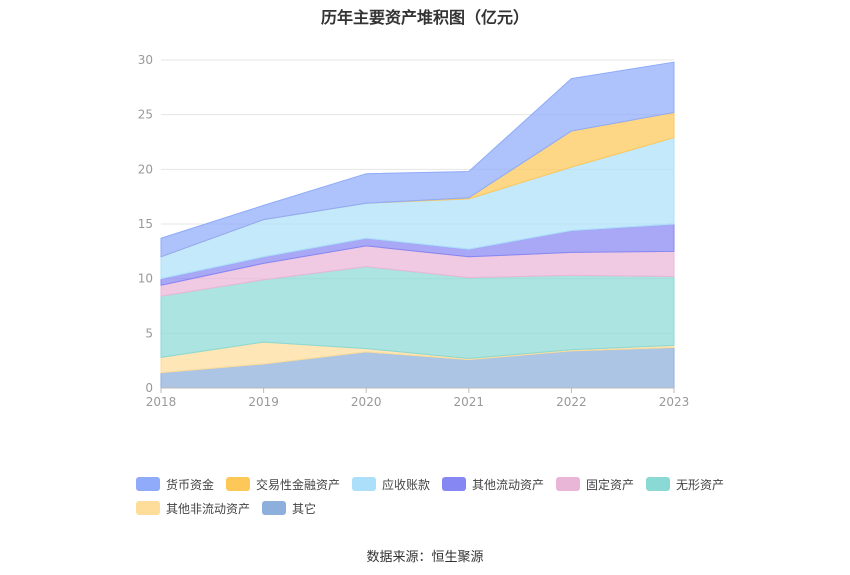  I want to click on legend-item: 固定资产, so click(595, 484).